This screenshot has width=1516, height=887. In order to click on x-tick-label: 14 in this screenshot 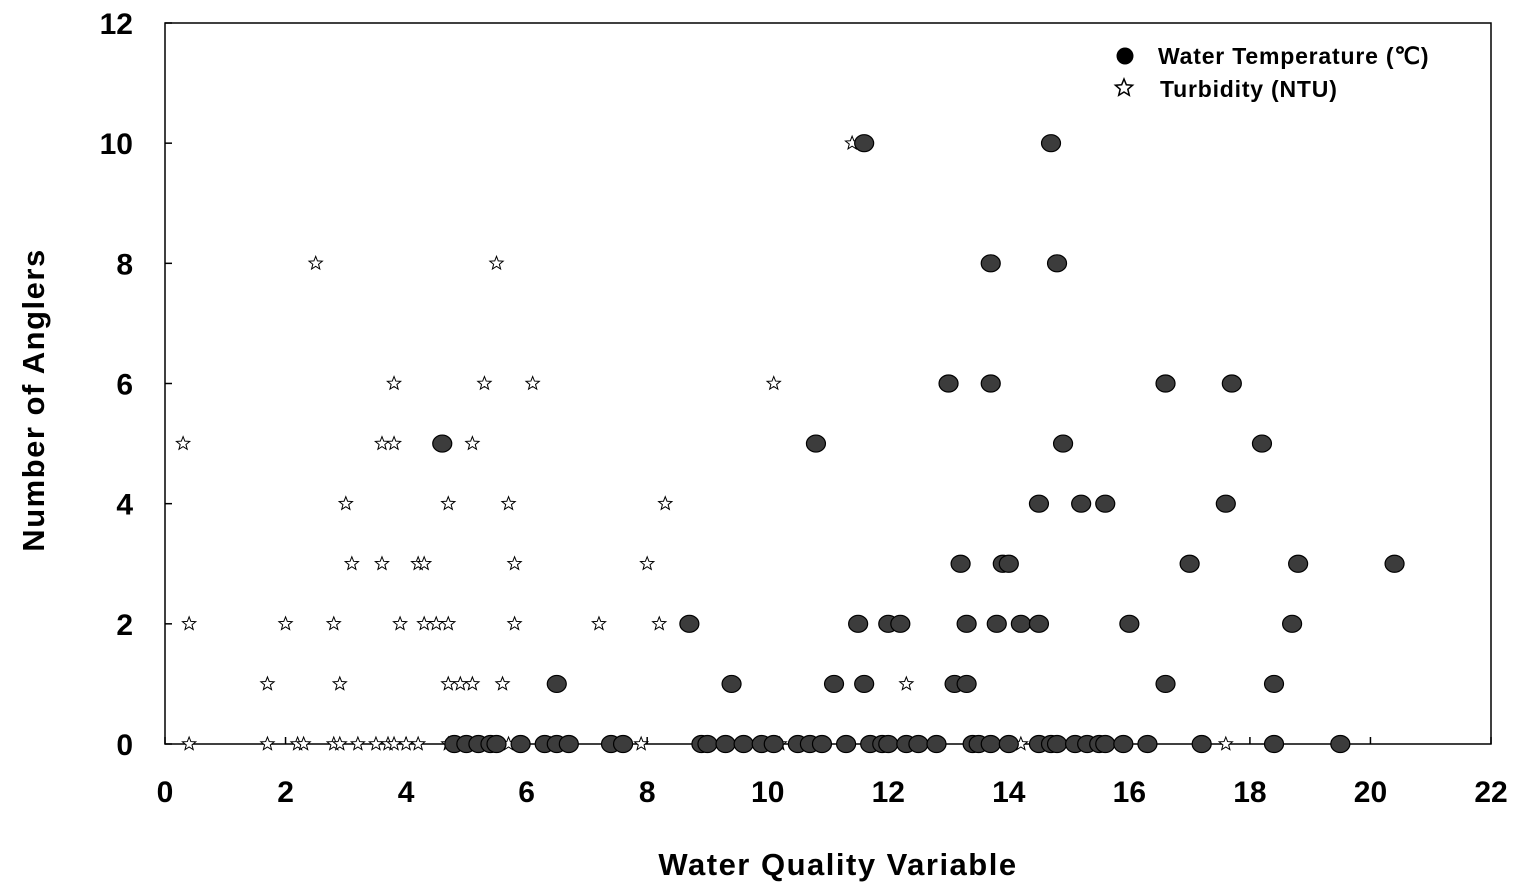, I will do `click(1009, 792)`.